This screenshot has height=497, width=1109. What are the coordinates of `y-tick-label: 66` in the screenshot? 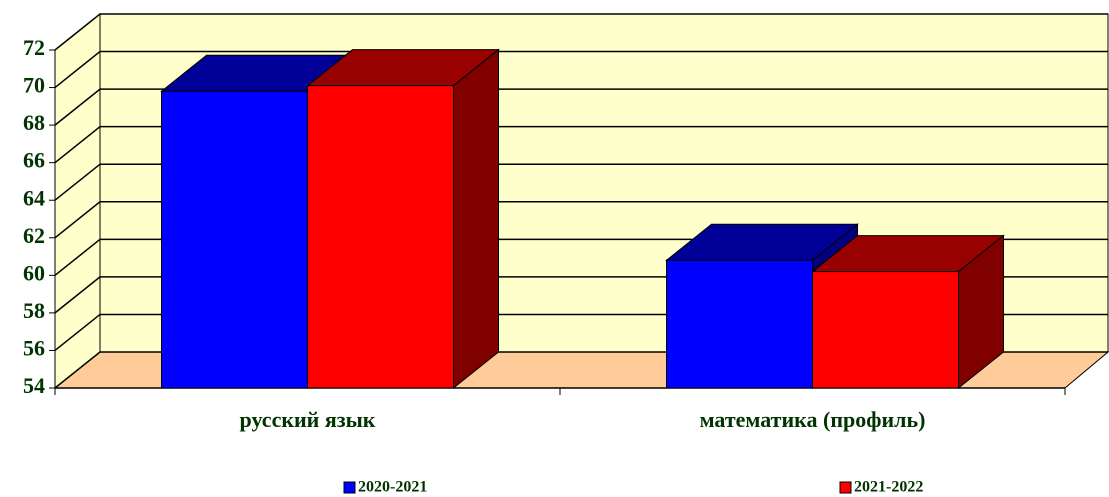 It's located at (34, 160).